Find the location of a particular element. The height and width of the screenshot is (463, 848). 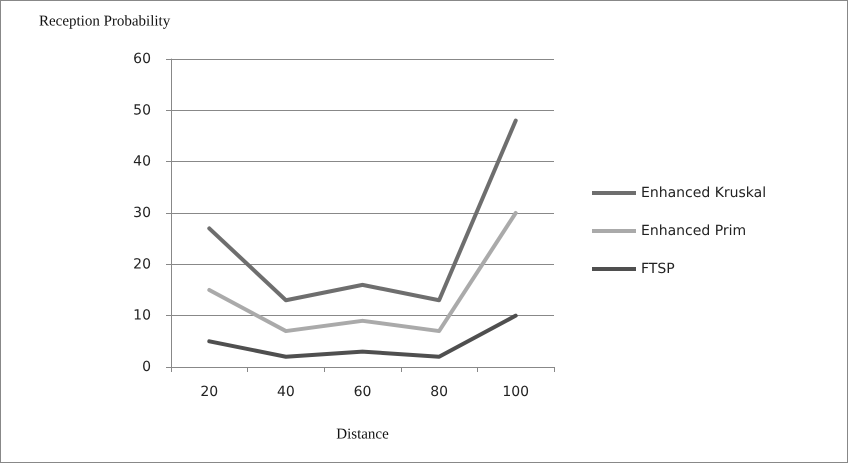

y-tick-label: 10 is located at coordinates (142, 316).